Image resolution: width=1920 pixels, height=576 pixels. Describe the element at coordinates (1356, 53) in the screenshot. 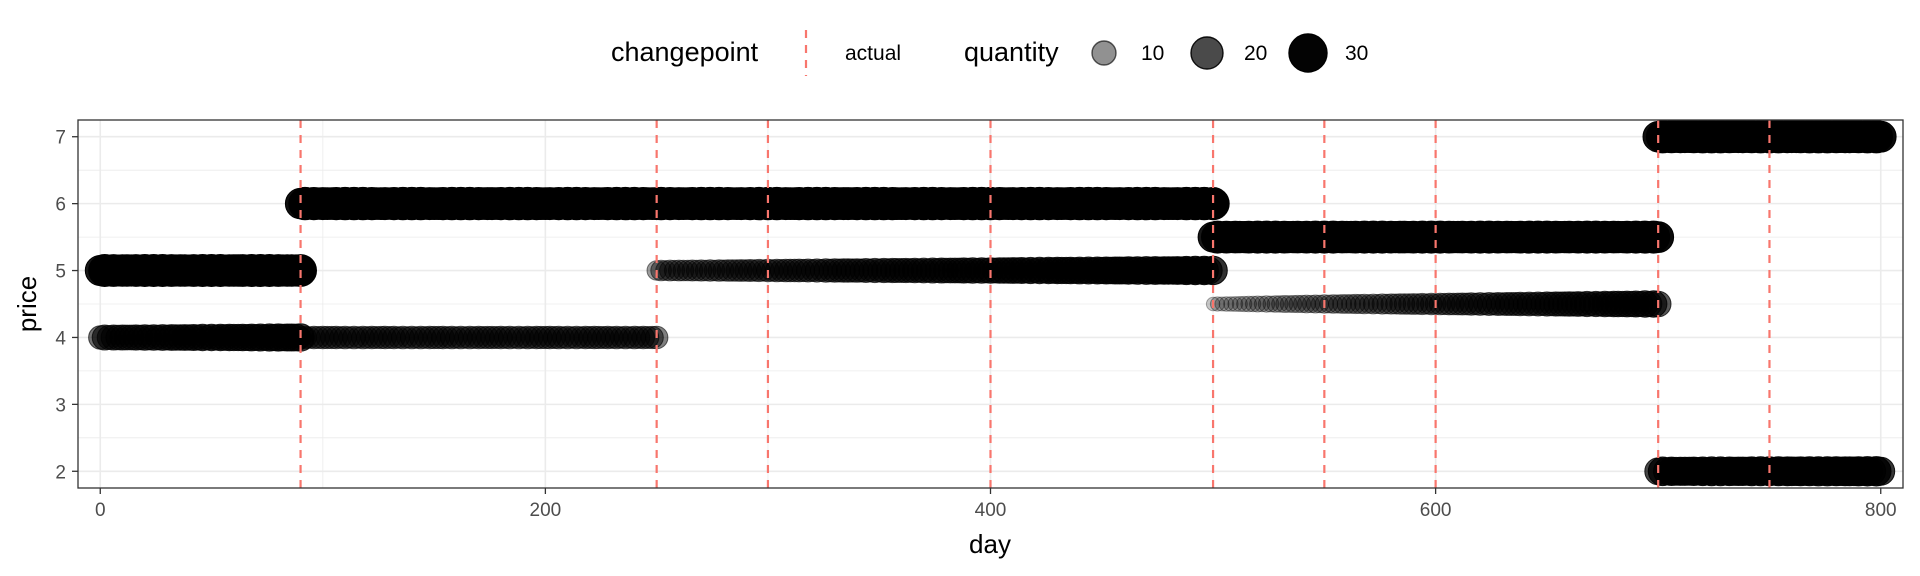

I see `legend-size-label: 30` at that location.